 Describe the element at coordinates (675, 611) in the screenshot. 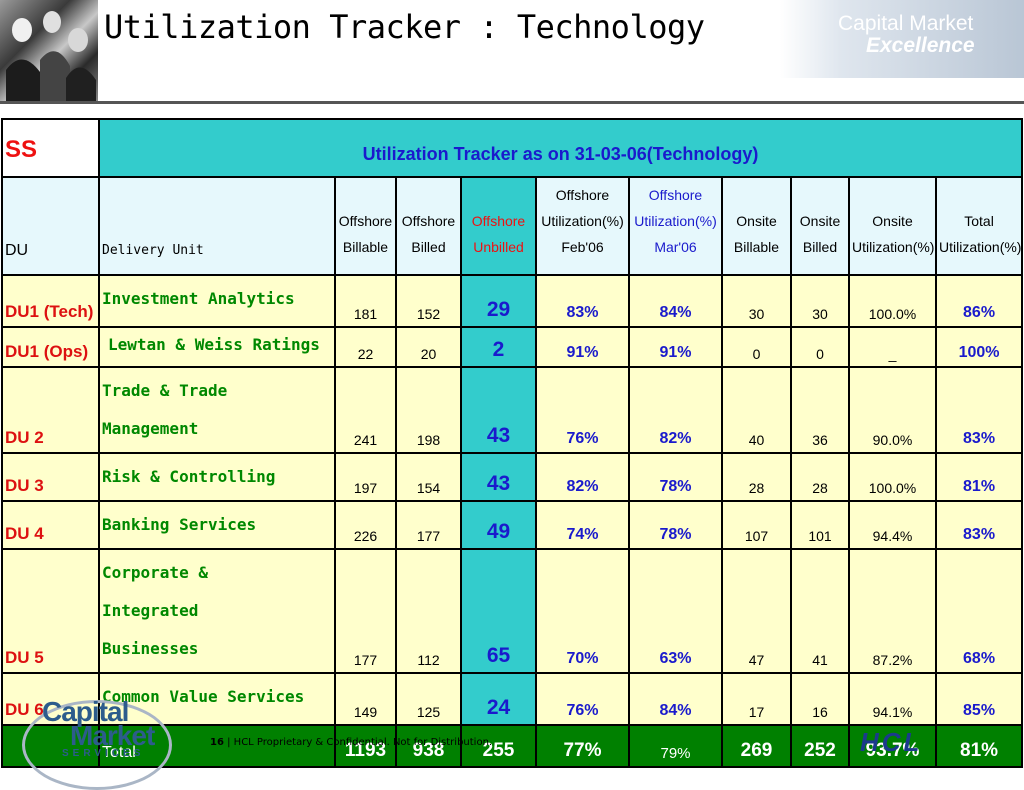

I see `util-mar-cell: 63%` at that location.